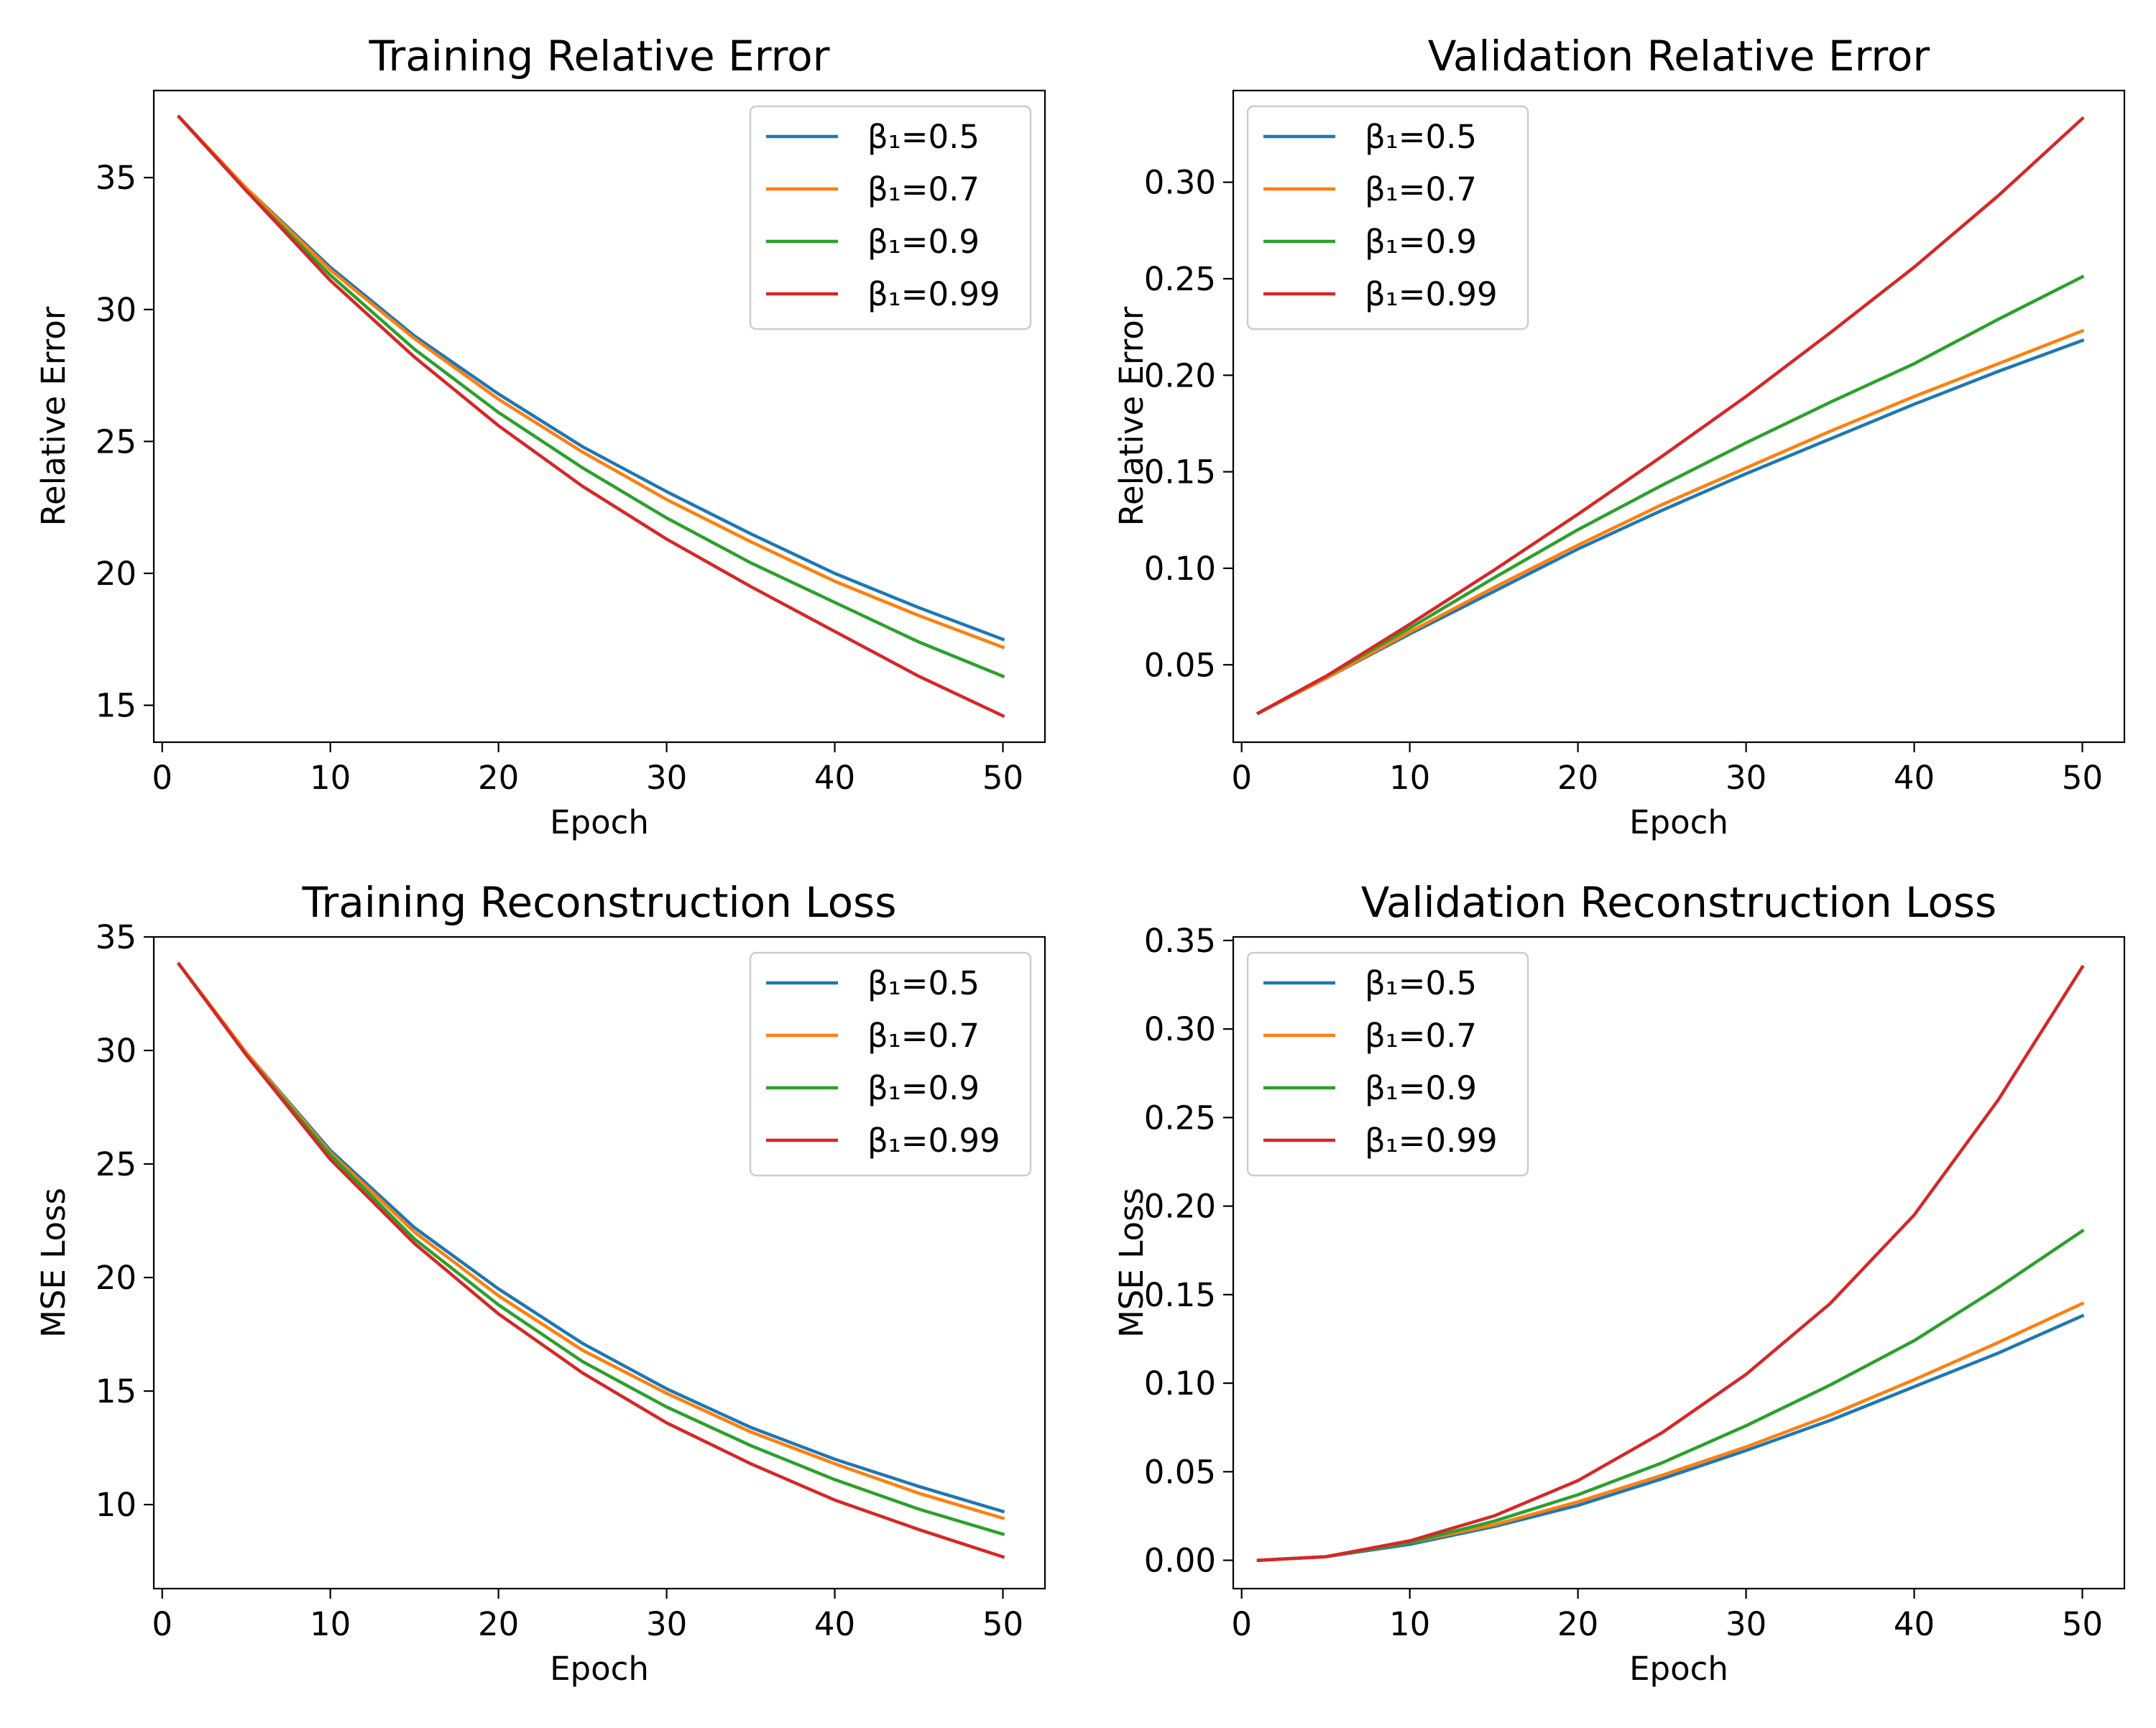 The width and height of the screenshot is (2156, 1728). I want to click on chart-title: Training Relative Error, so click(598, 56).